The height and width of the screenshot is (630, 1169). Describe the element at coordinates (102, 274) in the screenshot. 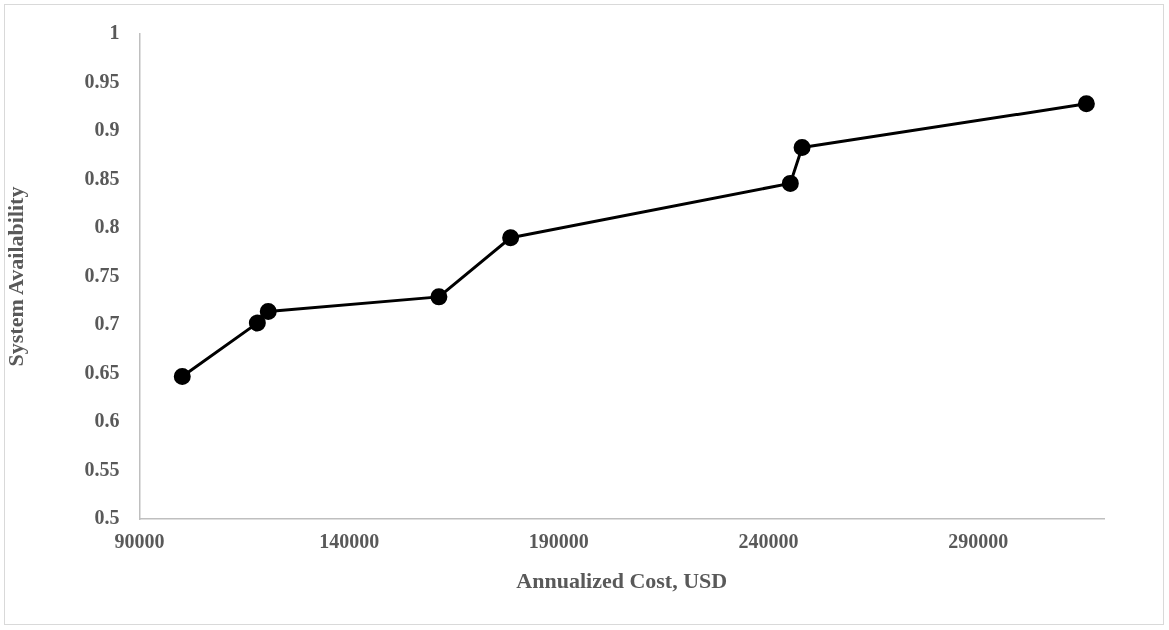

I see `y-tick-label: 0.75` at that location.